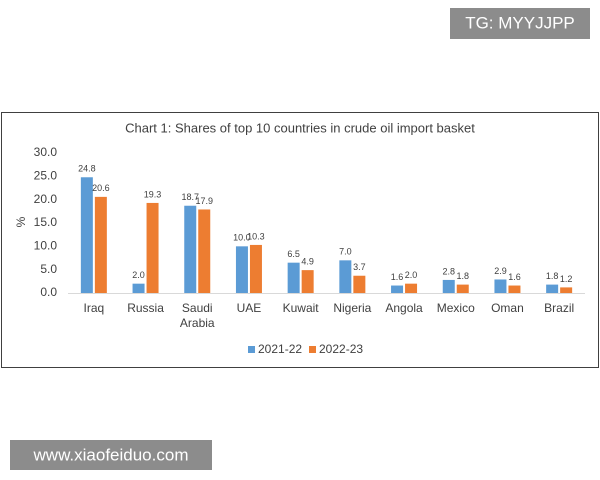  What do you see at coordinates (559, 308) in the screenshot?
I see `x-tick-label: Brazil` at bounding box center [559, 308].